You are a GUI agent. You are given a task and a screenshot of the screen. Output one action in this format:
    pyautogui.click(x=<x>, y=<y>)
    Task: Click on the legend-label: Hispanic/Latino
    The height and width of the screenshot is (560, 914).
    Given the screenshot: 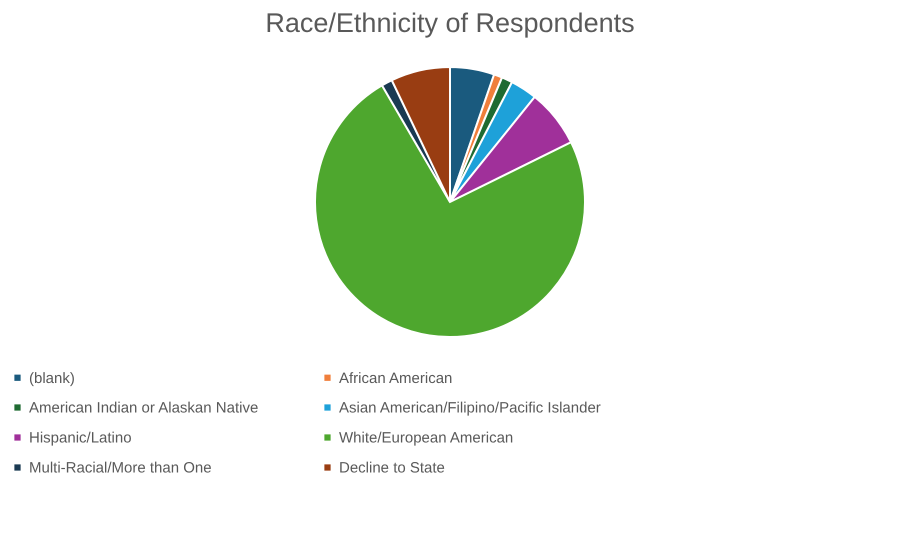 What is the action you would take?
    pyautogui.click(x=80, y=438)
    